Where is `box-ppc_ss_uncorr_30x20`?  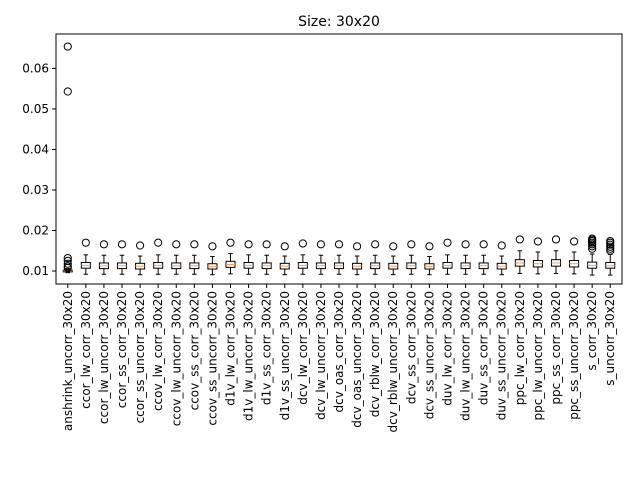
box-ppc_ss_uncorr_30x20 is located at coordinates (574, 256).